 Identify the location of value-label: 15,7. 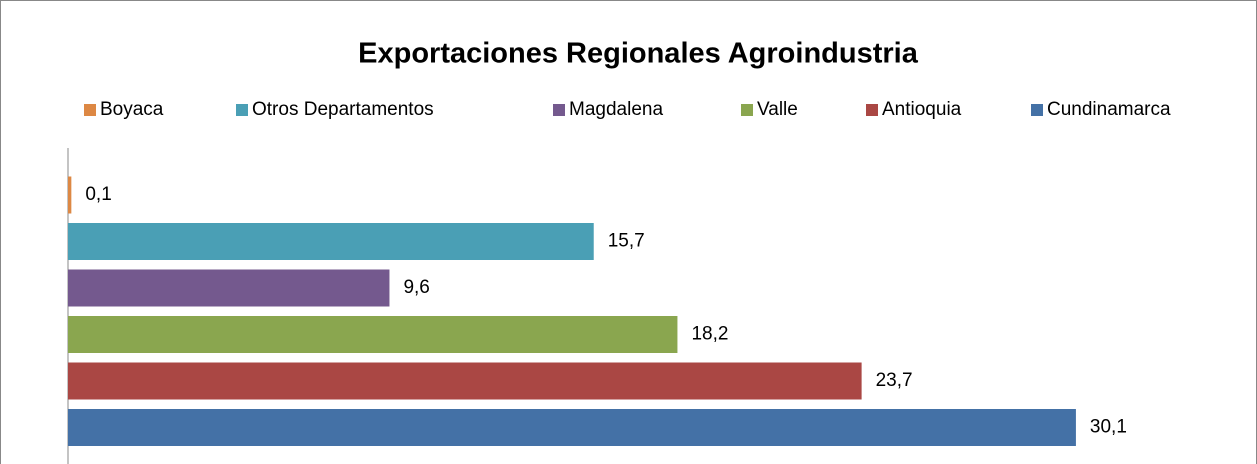
(626, 241).